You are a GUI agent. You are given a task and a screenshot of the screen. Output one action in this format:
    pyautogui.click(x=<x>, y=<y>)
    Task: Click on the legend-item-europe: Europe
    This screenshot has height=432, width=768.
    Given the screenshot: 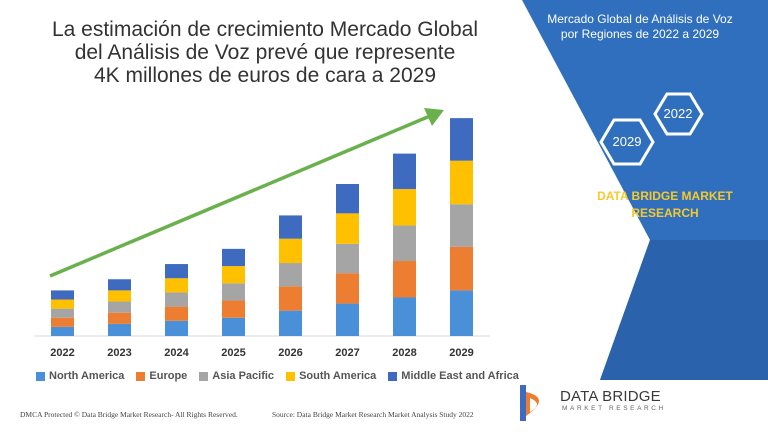 What is the action you would take?
    pyautogui.click(x=161, y=376)
    